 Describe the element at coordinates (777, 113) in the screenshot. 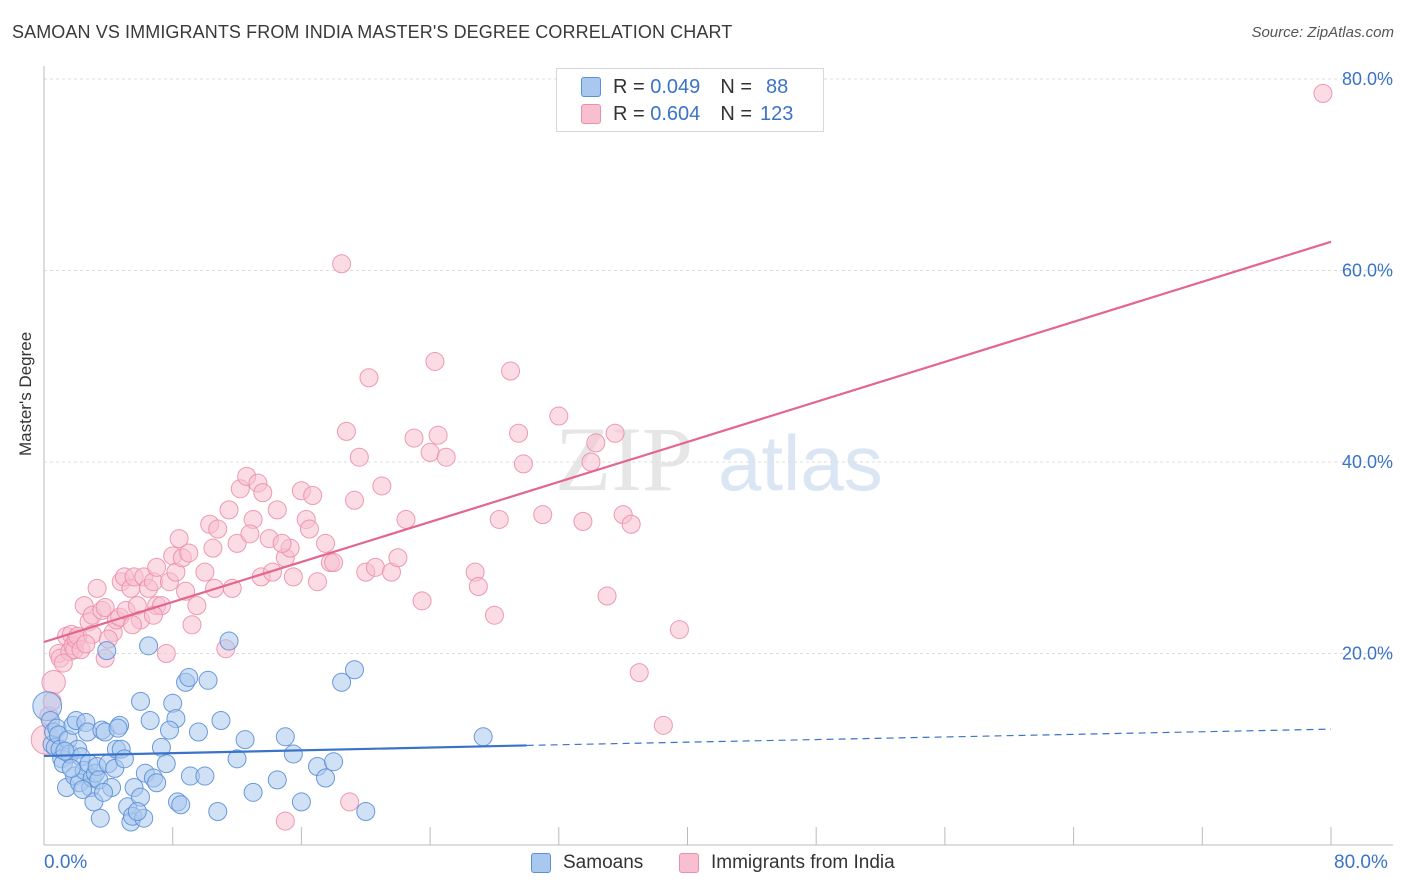

I see `n-value: 123` at that location.